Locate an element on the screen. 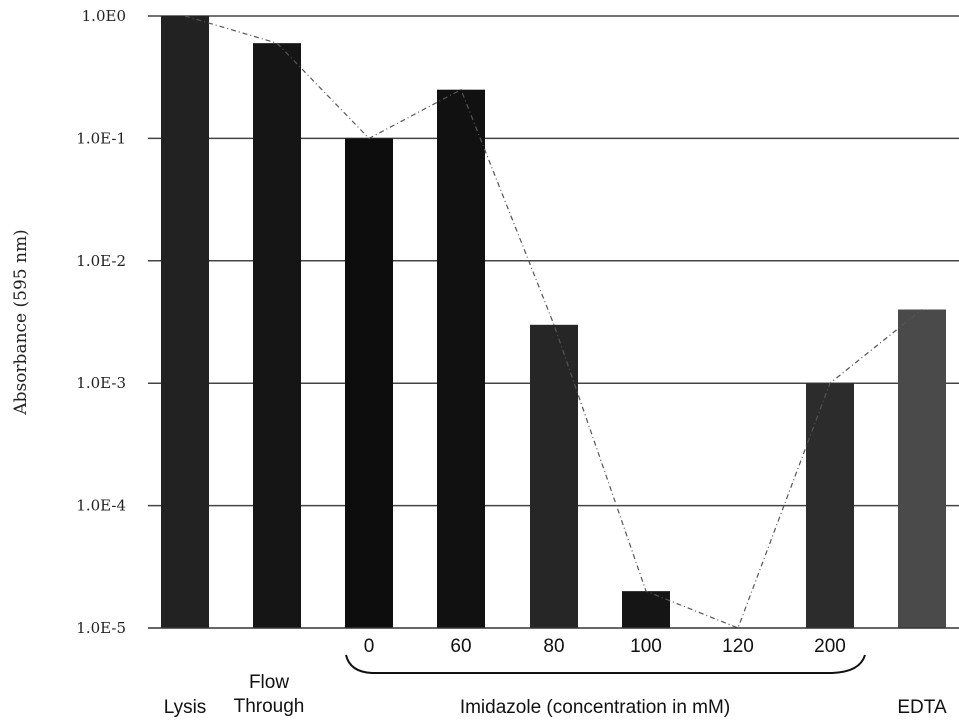 The height and width of the screenshot is (723, 959). y-tick-label: 1.0E-5 is located at coordinates (101, 628).